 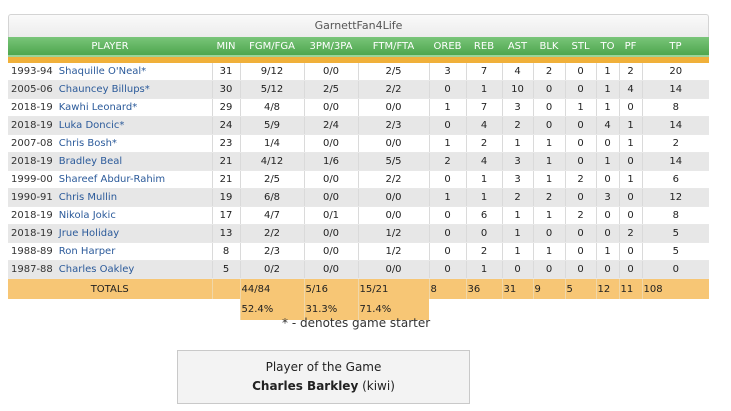 What do you see at coordinates (225, 288) in the screenshot?
I see `totals-min` at bounding box center [225, 288].